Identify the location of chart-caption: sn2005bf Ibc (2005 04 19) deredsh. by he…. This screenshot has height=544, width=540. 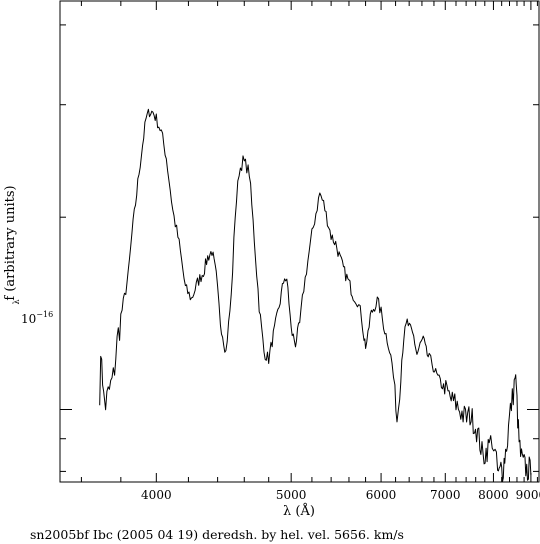
(217, 534).